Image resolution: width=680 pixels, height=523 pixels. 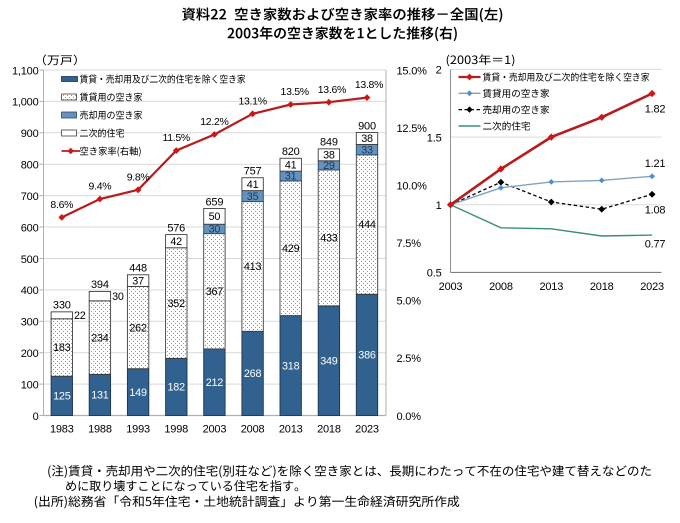 What do you see at coordinates (367, 356) in the screenshot?
I see `svg-text: 386` at bounding box center [367, 356].